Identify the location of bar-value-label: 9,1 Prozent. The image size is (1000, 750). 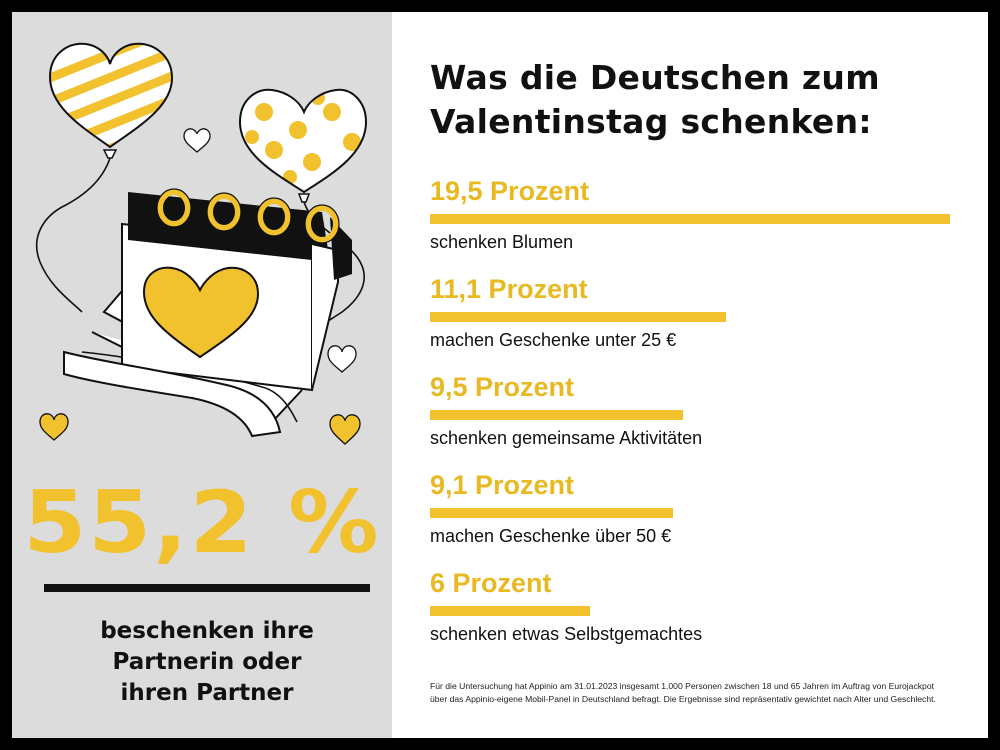
(502, 485).